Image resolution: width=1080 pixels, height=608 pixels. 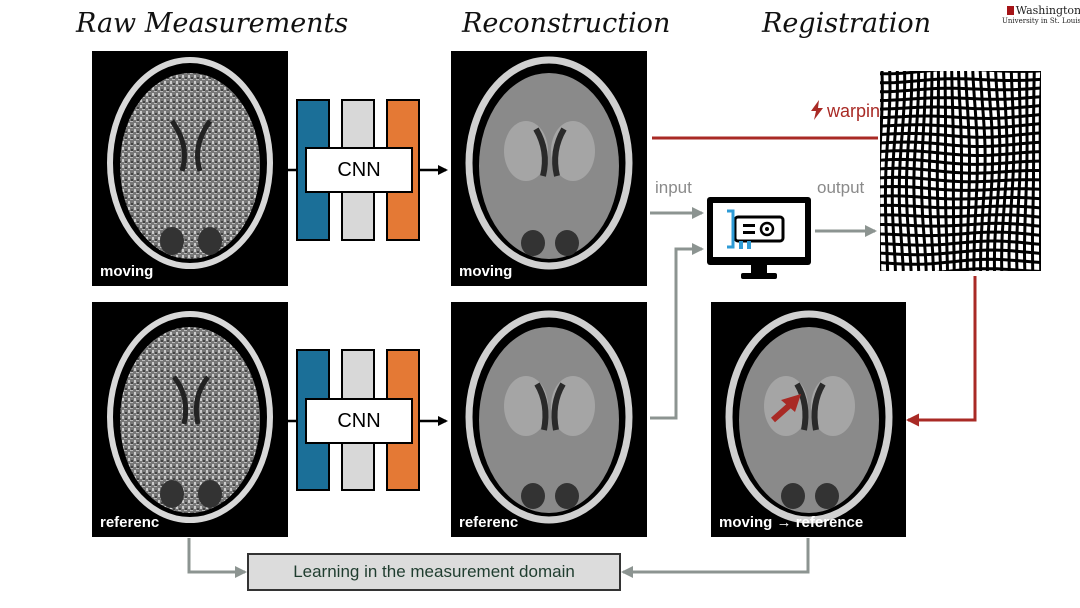 What do you see at coordinates (127, 271) in the screenshot?
I see `raw-moving-label: moving` at bounding box center [127, 271].